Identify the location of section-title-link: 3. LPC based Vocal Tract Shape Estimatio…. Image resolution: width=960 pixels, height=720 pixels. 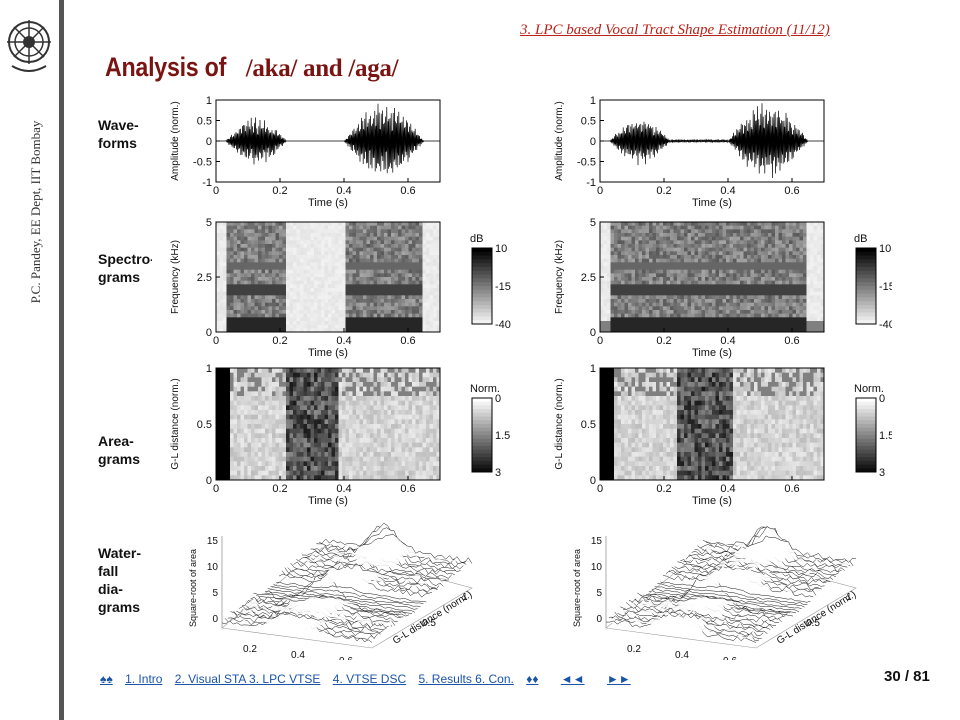
(675, 30).